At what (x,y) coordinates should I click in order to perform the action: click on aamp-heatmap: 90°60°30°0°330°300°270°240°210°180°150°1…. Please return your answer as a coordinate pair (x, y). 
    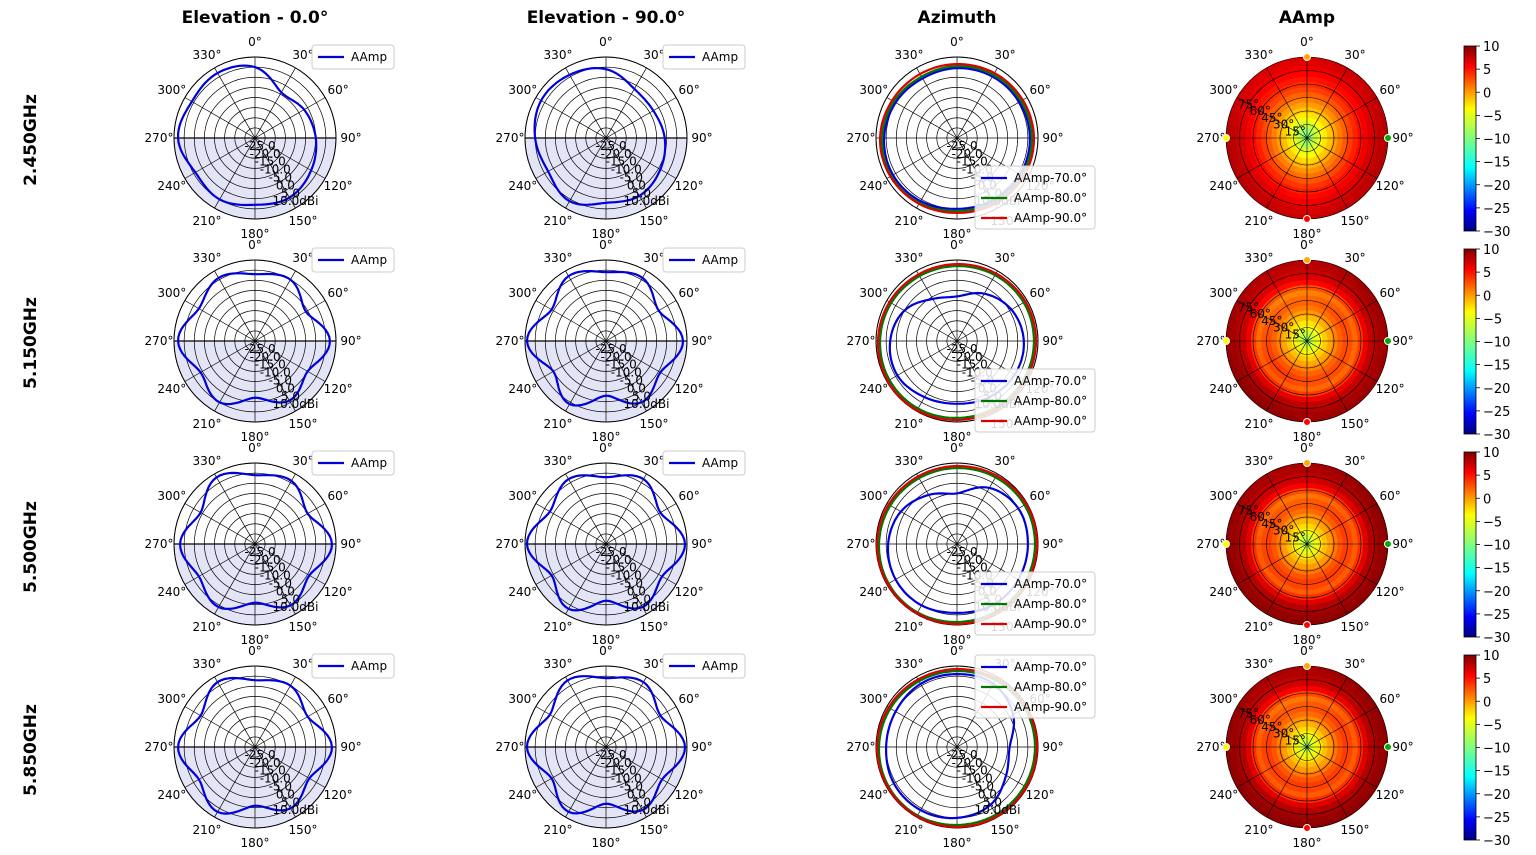
    Looking at the image, I should click on (1354, 747).